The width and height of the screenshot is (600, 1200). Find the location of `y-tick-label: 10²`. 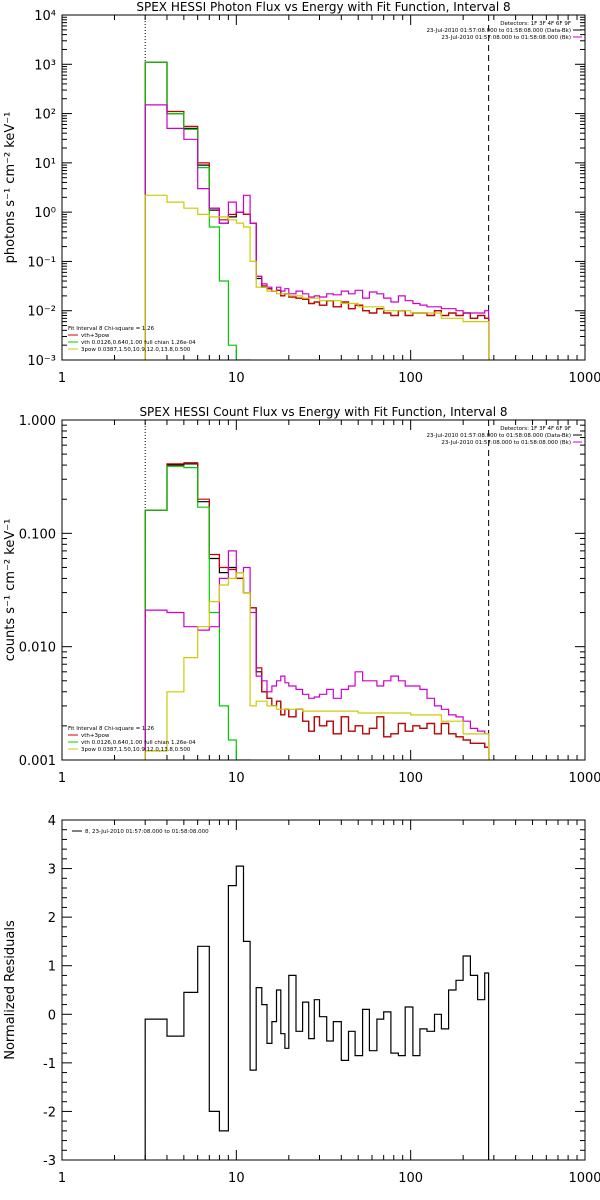

y-tick-label: 10² is located at coordinates (45, 115).